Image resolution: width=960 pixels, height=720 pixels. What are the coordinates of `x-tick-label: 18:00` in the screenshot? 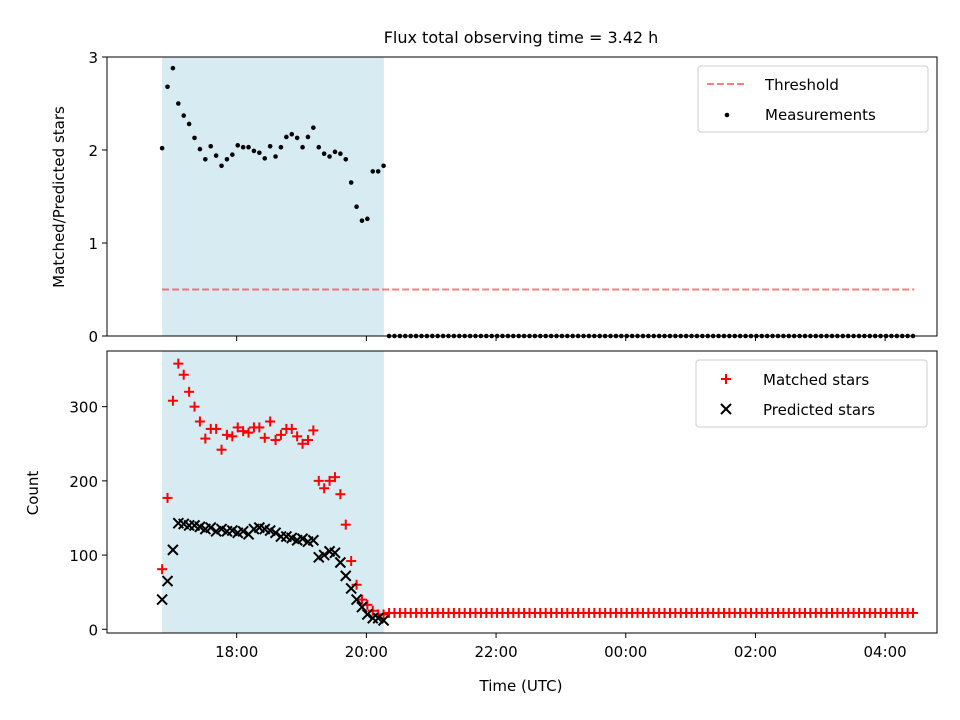 It's located at (236, 652).